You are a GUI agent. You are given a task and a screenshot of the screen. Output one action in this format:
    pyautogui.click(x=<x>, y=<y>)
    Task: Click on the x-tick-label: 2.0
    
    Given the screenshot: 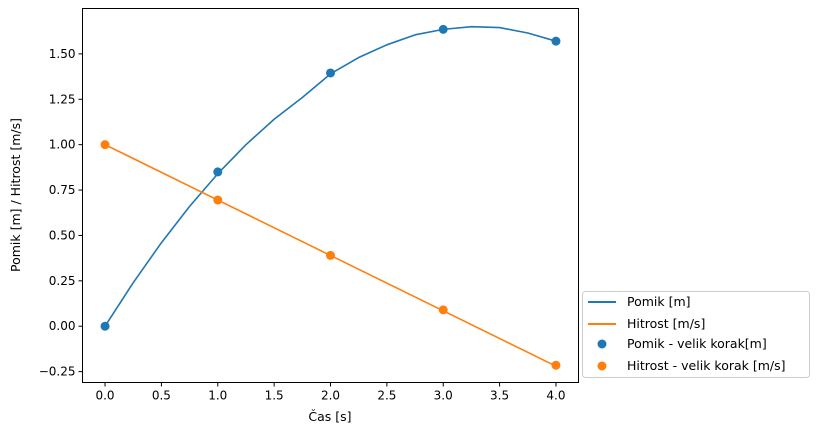 What is the action you would take?
    pyautogui.click(x=330, y=396)
    